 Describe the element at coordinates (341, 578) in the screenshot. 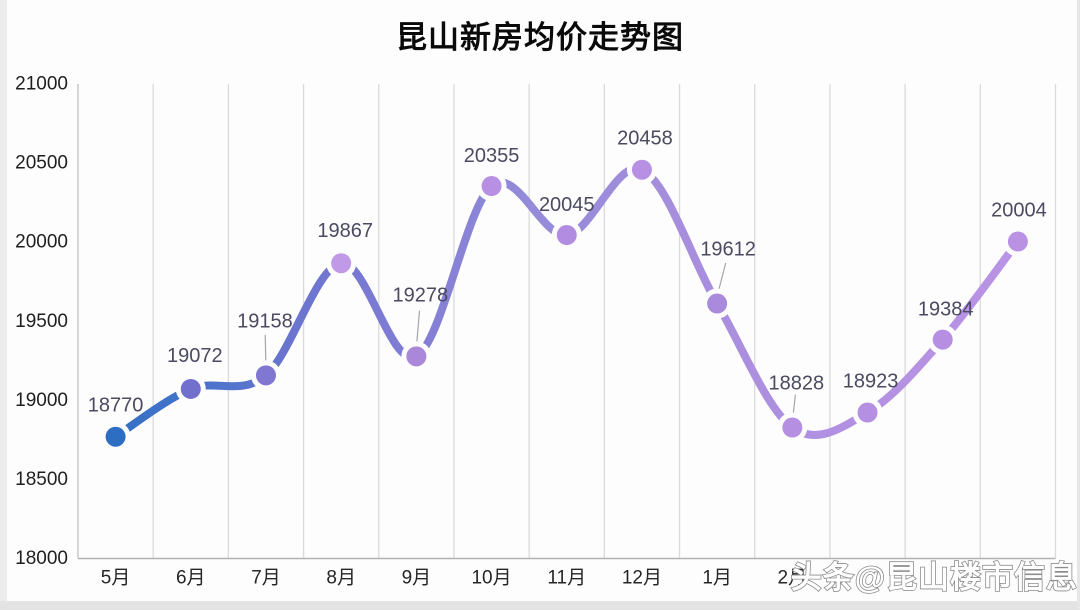

I see `x-tick-label: 8月` at that location.